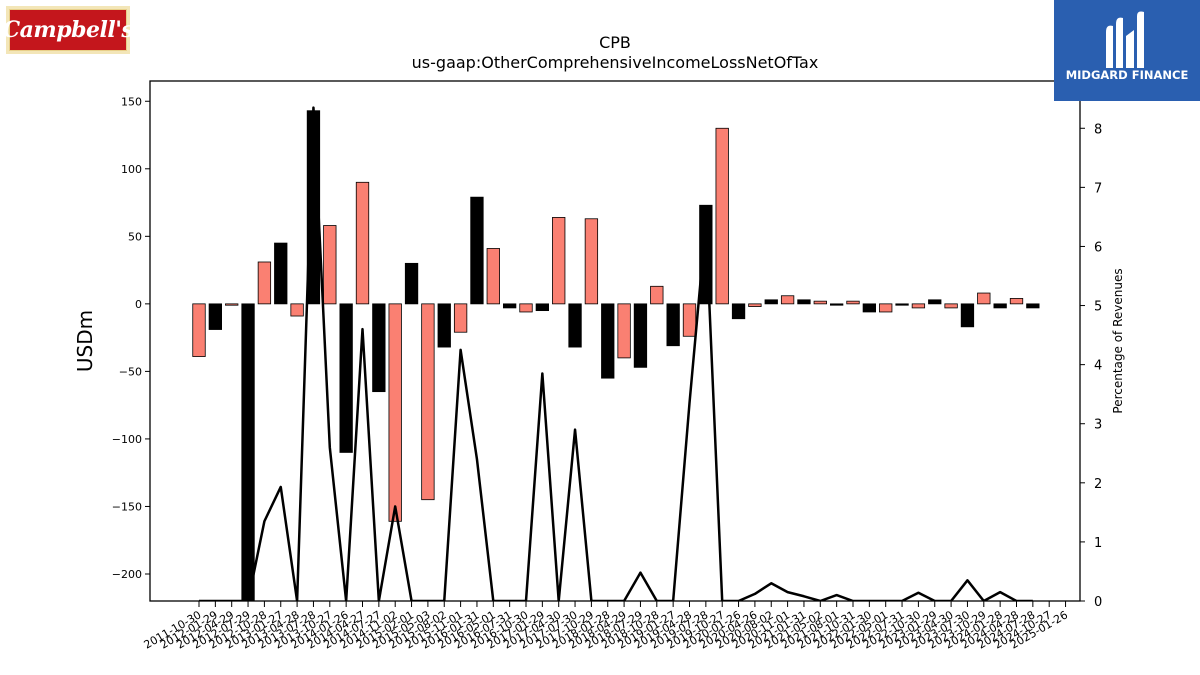 The height and width of the screenshot is (675, 1200). I want to click on y2-tick-label: 7, so click(1098, 188).